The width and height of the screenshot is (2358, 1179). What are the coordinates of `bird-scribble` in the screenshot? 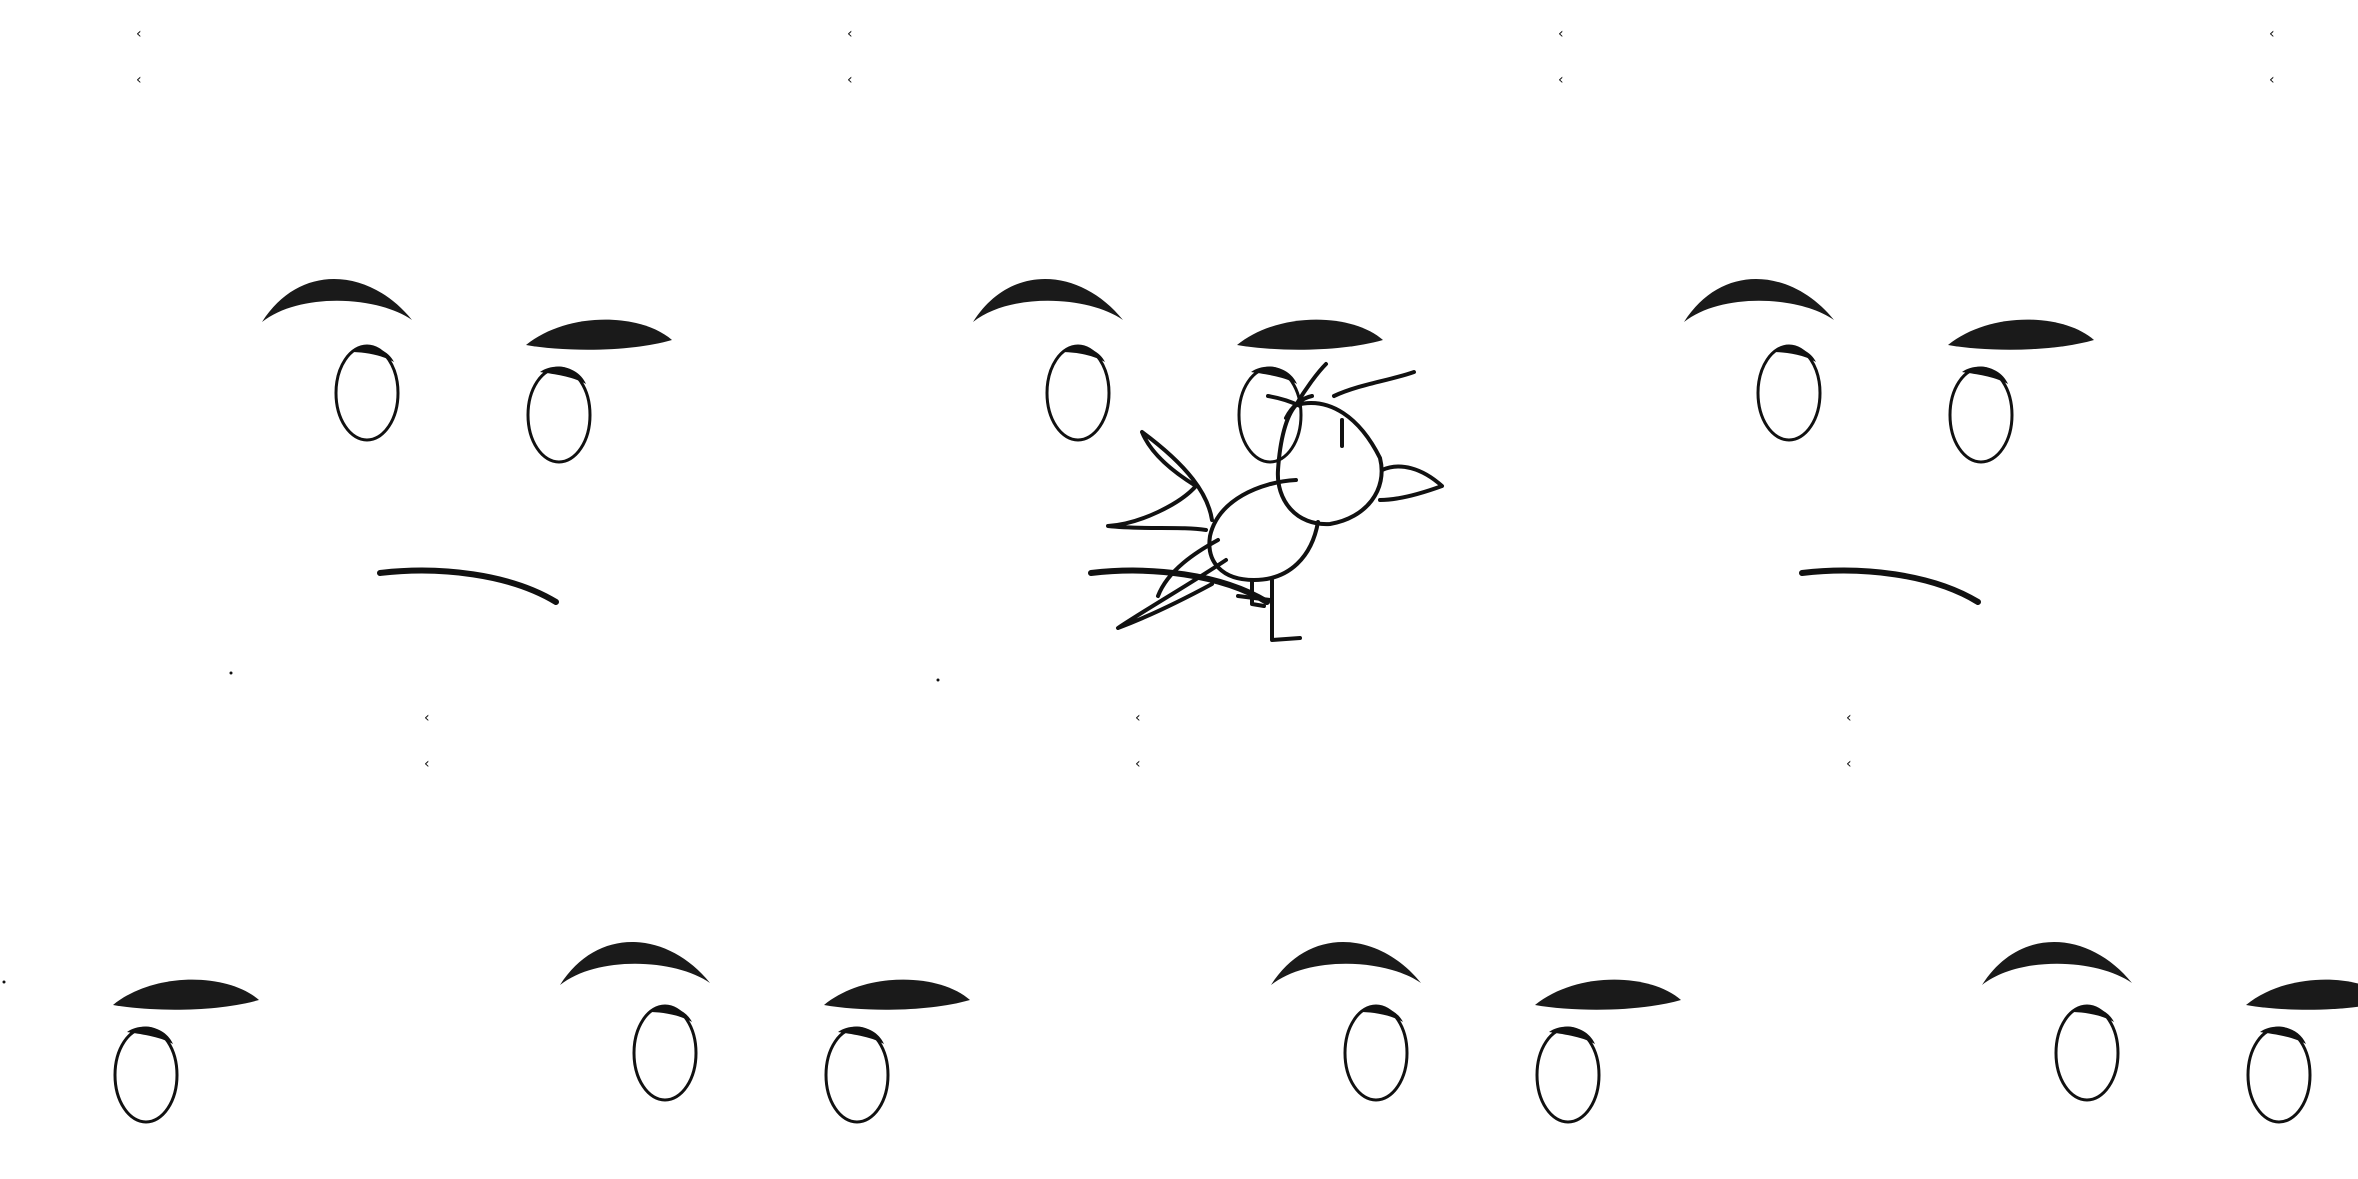 It's located at (1275, 502).